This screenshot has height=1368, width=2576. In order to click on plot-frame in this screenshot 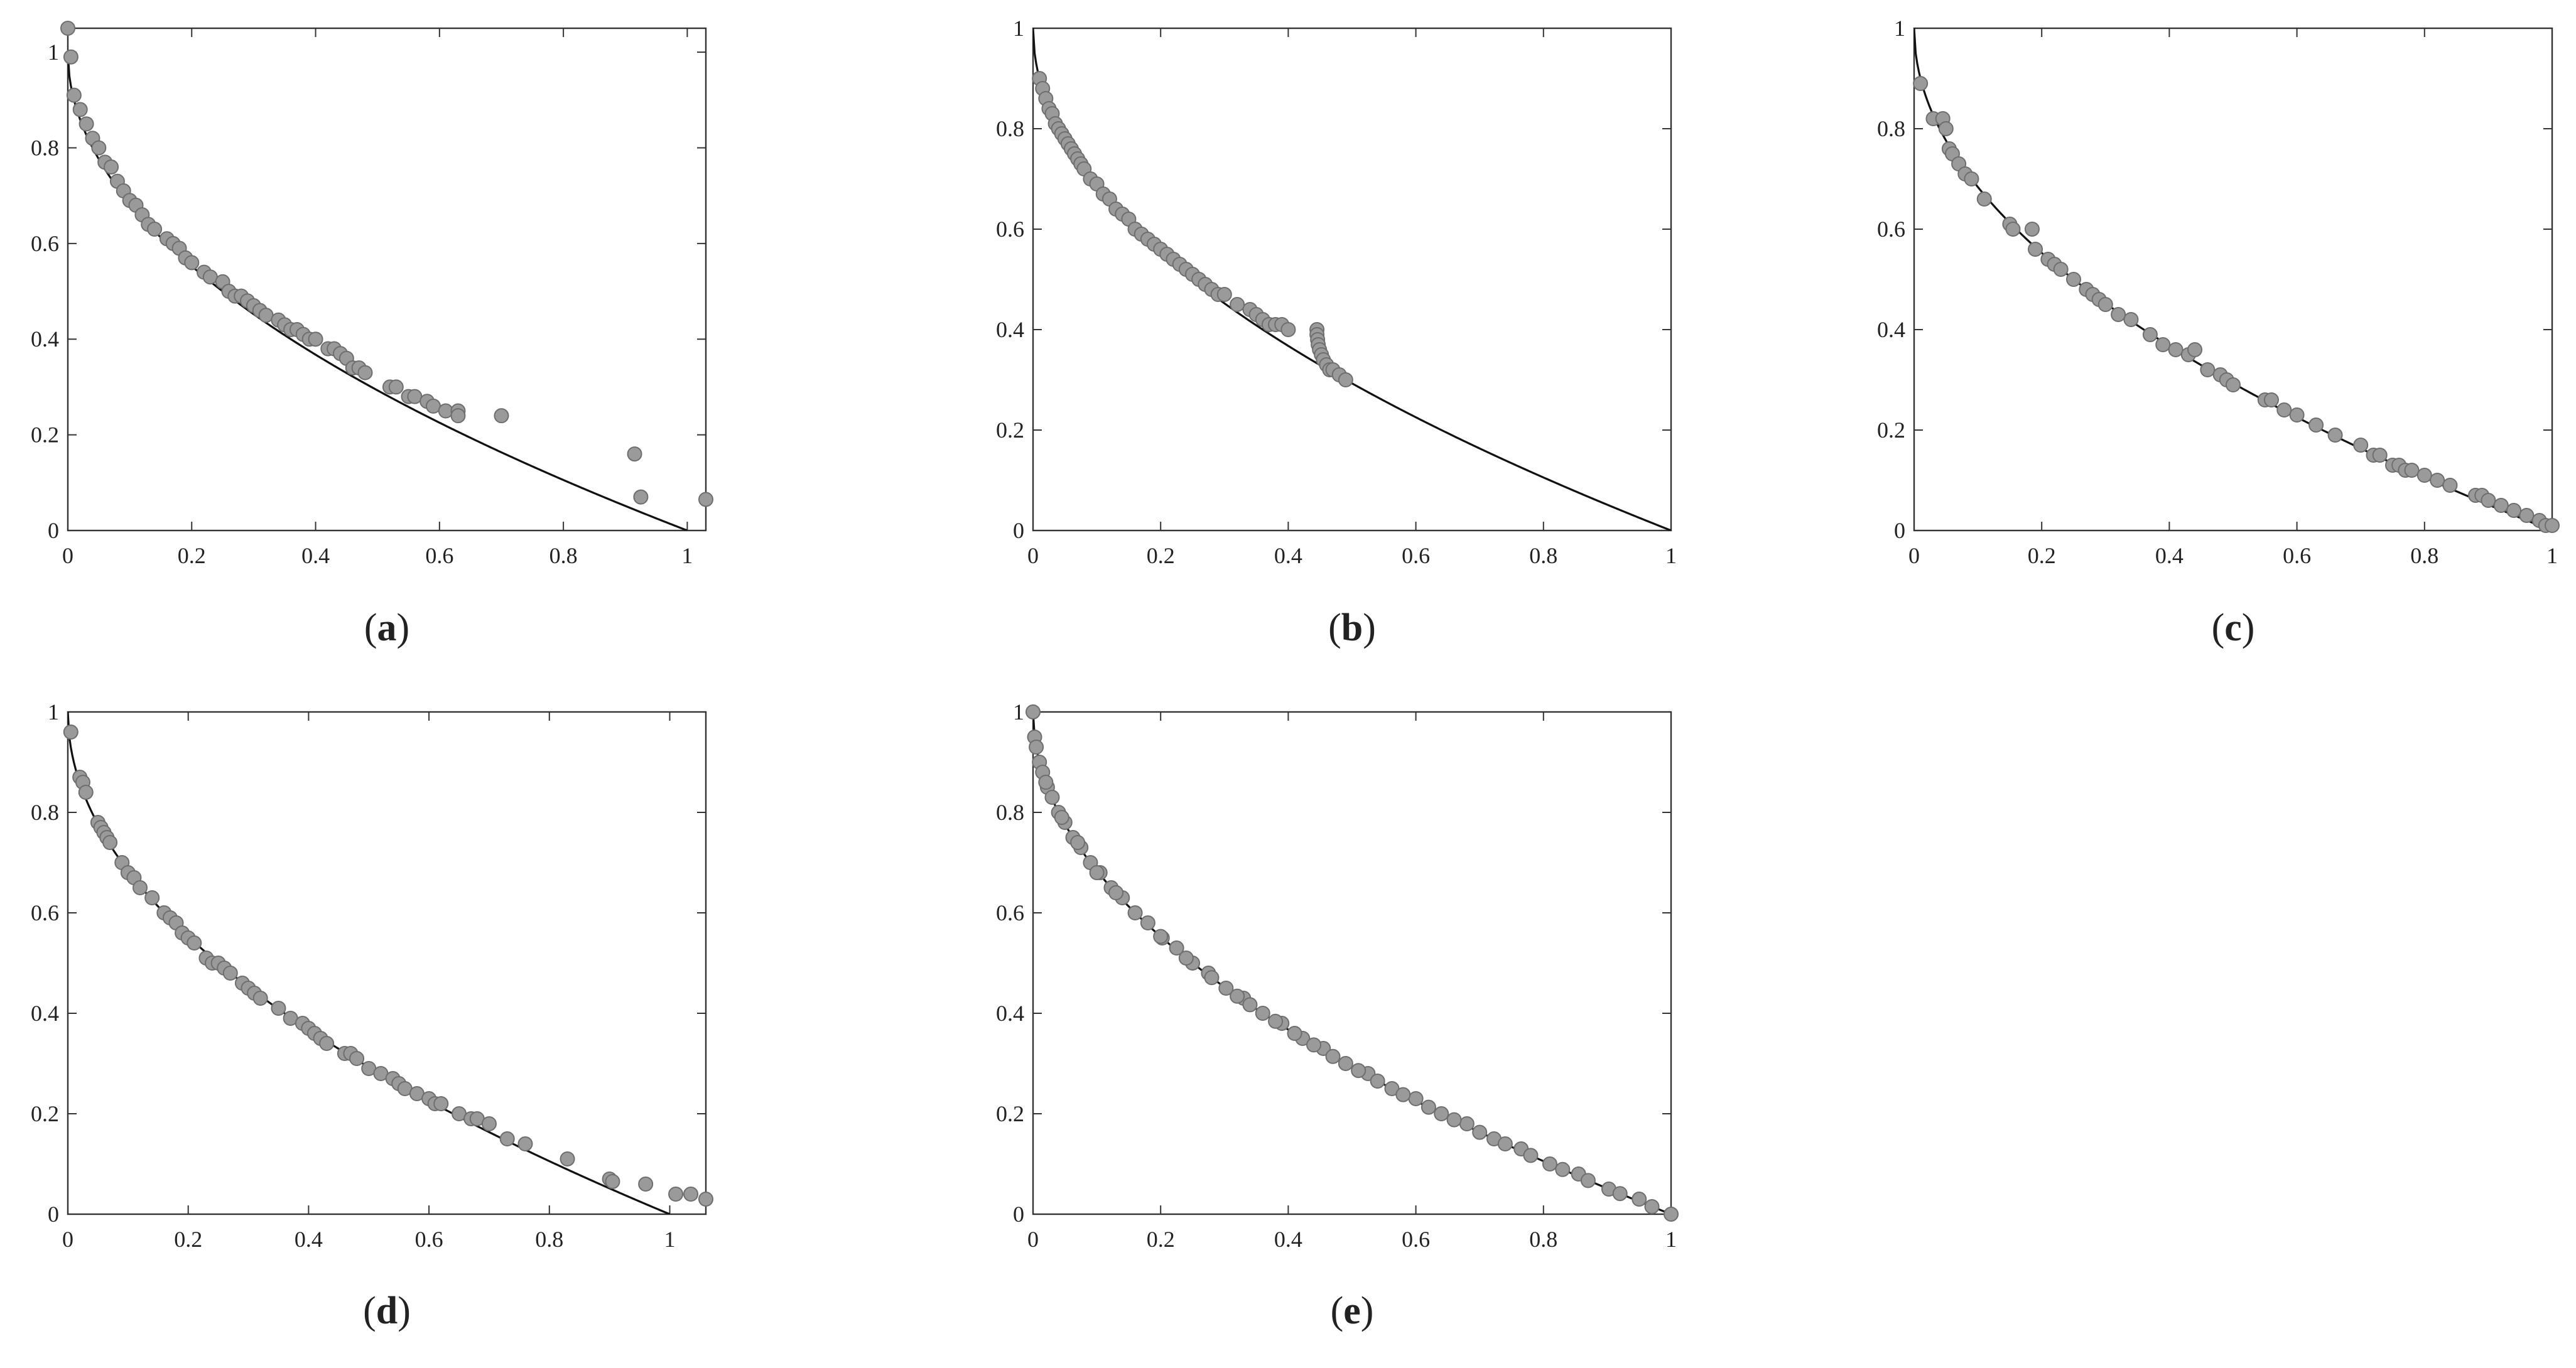, I will do `click(1352, 279)`.